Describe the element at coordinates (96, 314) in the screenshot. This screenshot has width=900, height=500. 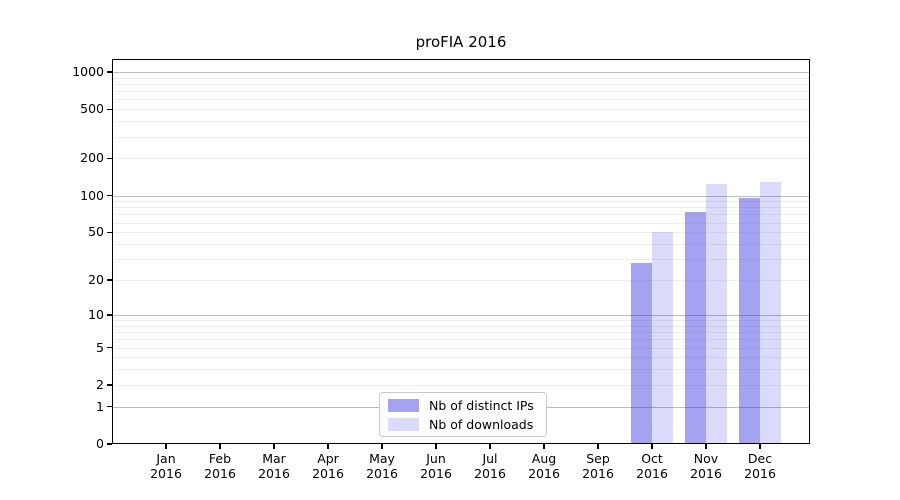
I see `y-axis-label: 10` at that location.